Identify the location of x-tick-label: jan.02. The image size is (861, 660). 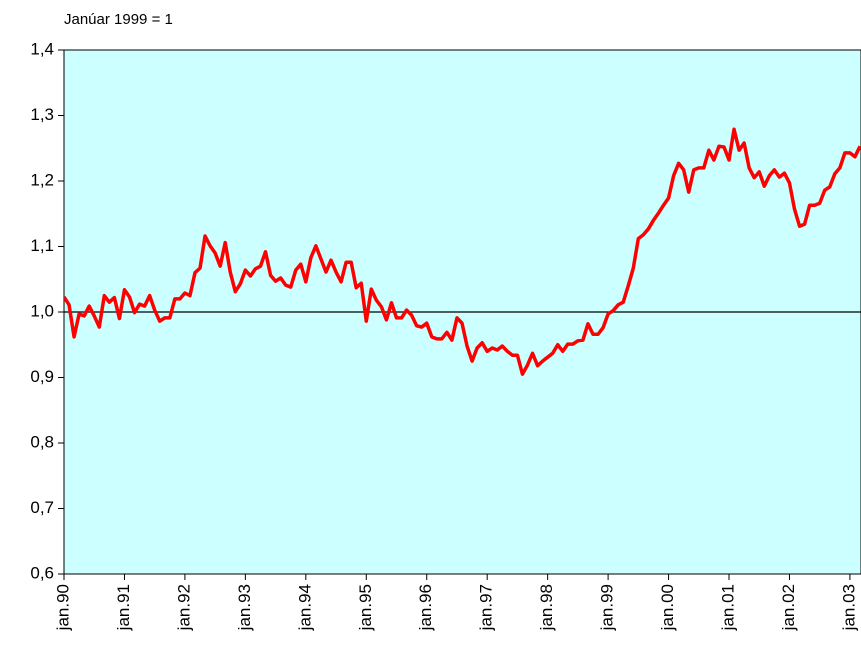
(788, 607).